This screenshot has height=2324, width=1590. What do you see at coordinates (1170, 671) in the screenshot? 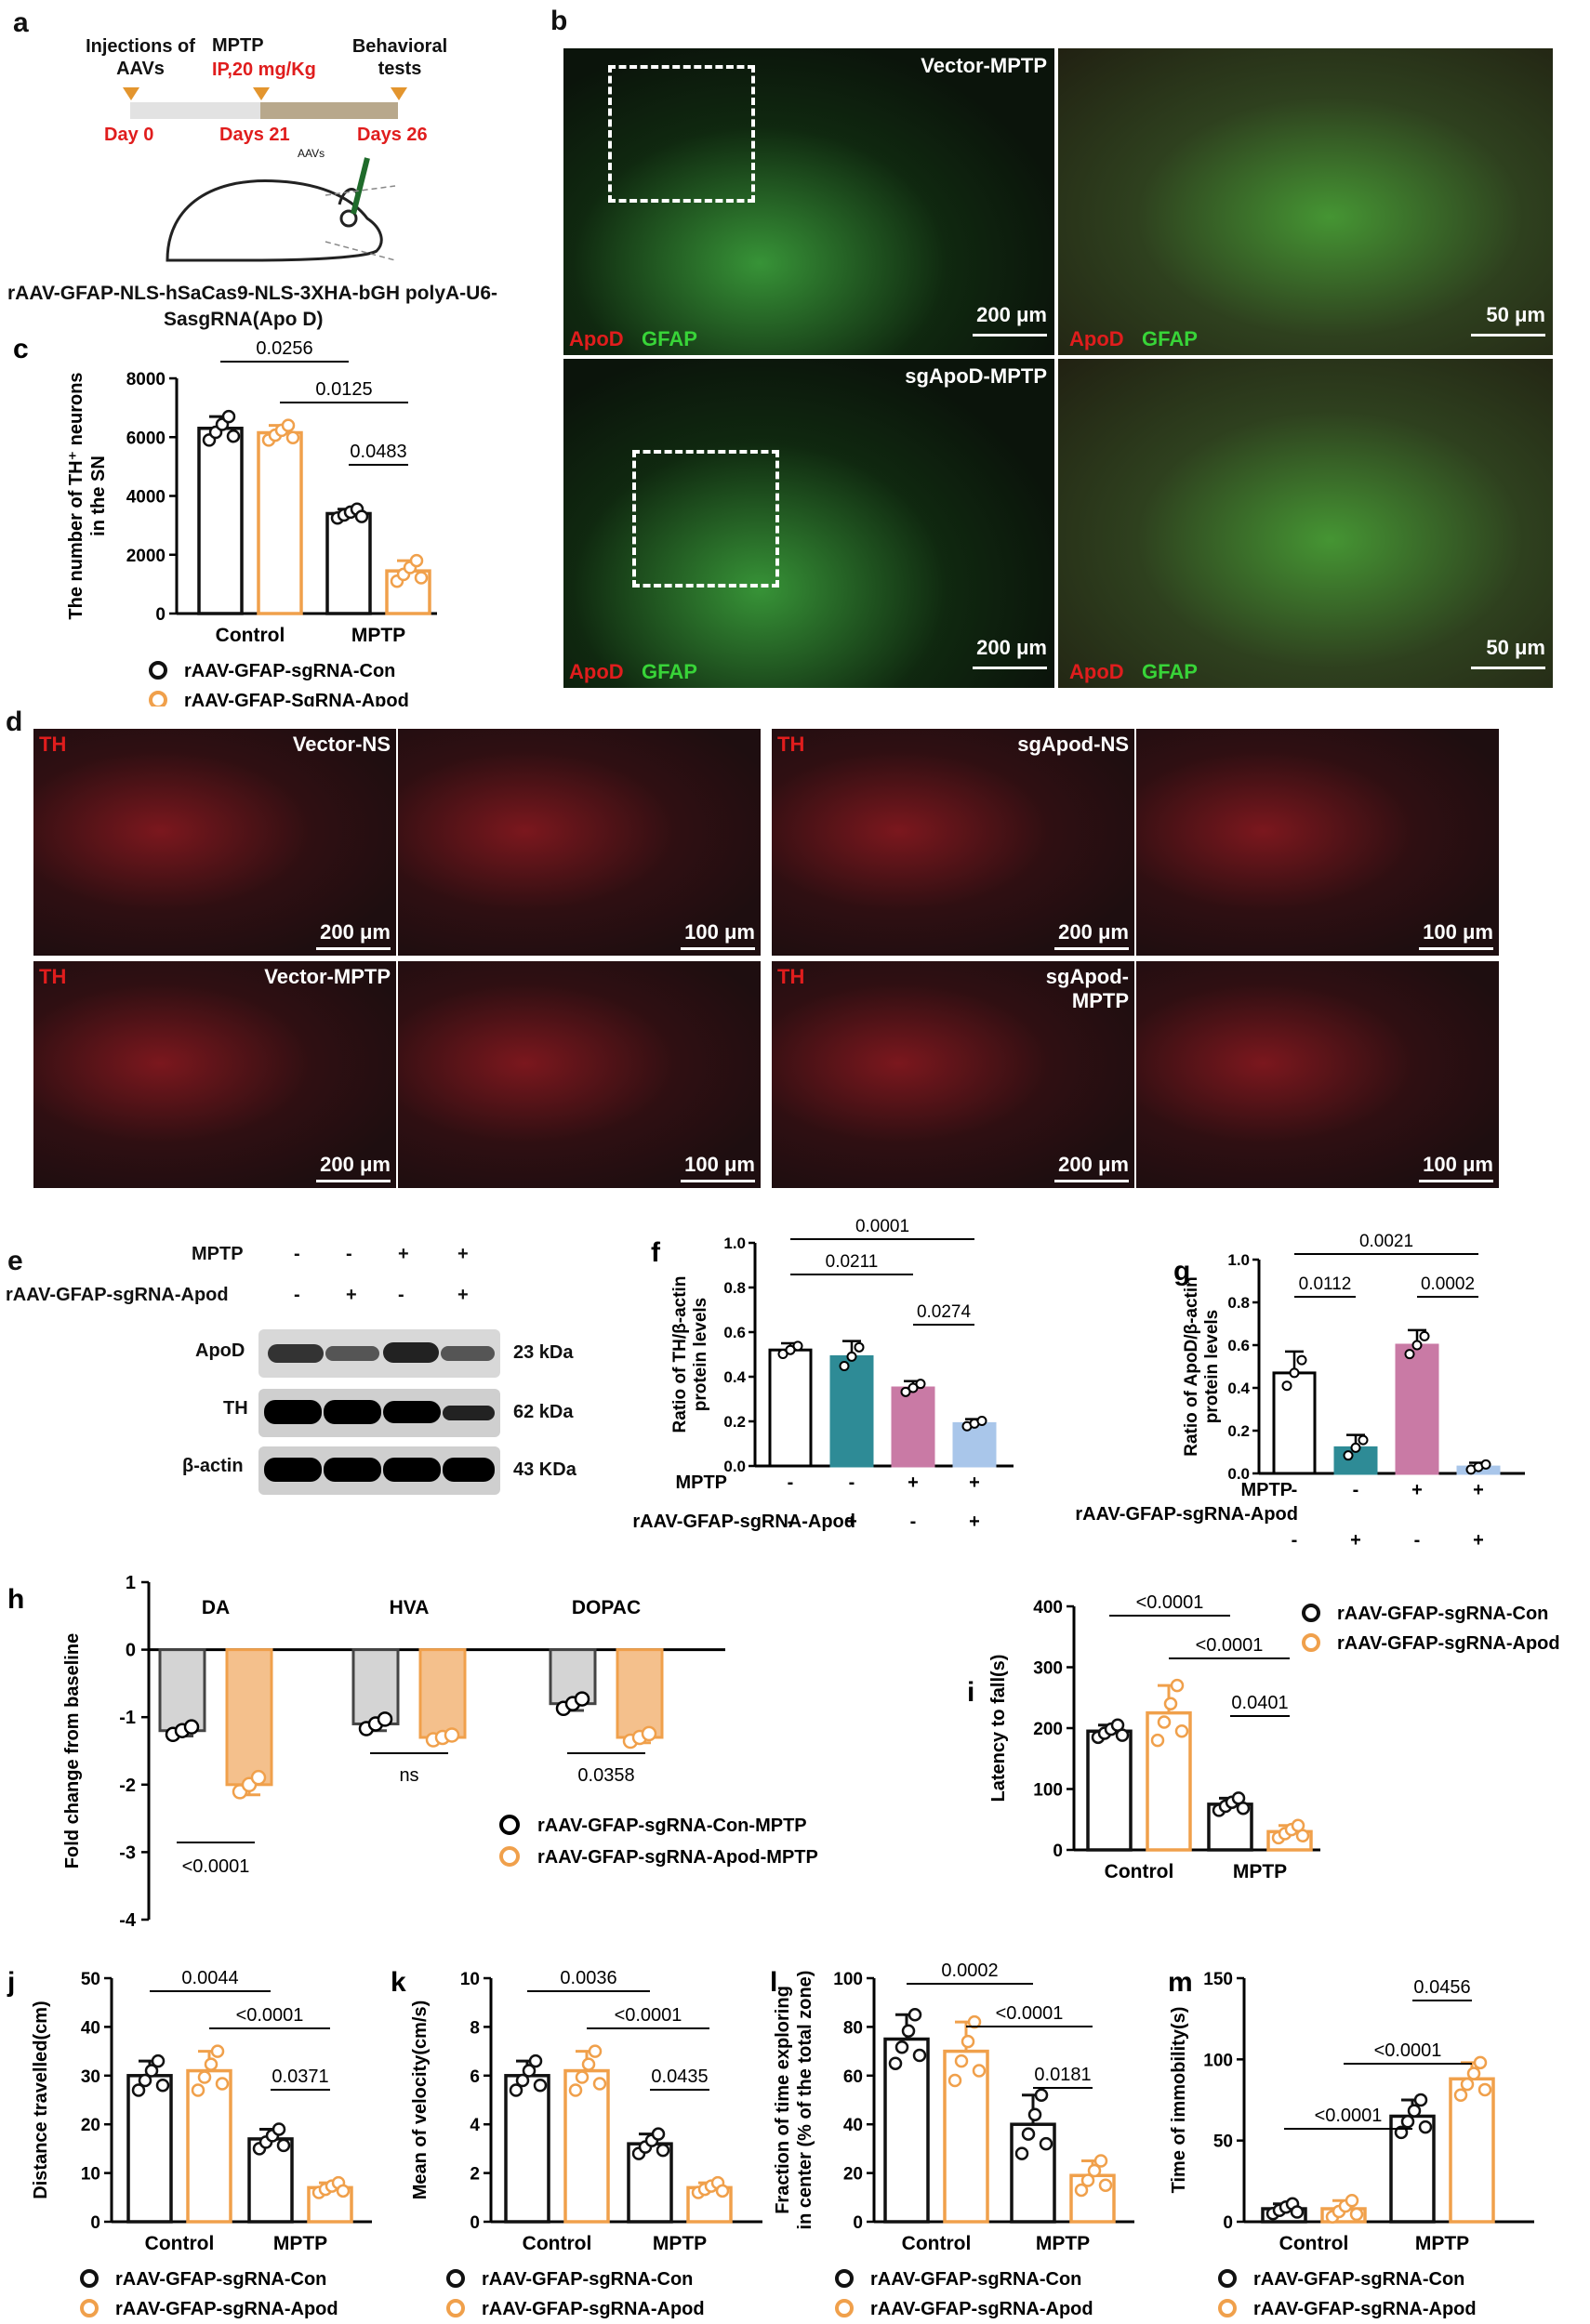
I see `stain-label-green: GFAP` at bounding box center [1170, 671].